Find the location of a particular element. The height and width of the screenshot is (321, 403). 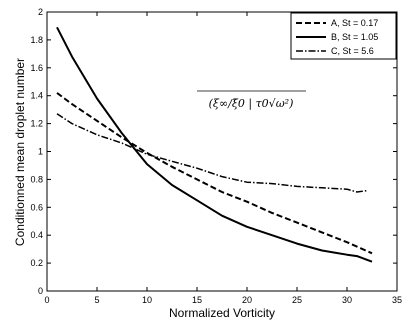

y-tick-label: 0.2 is located at coordinates (36, 263).